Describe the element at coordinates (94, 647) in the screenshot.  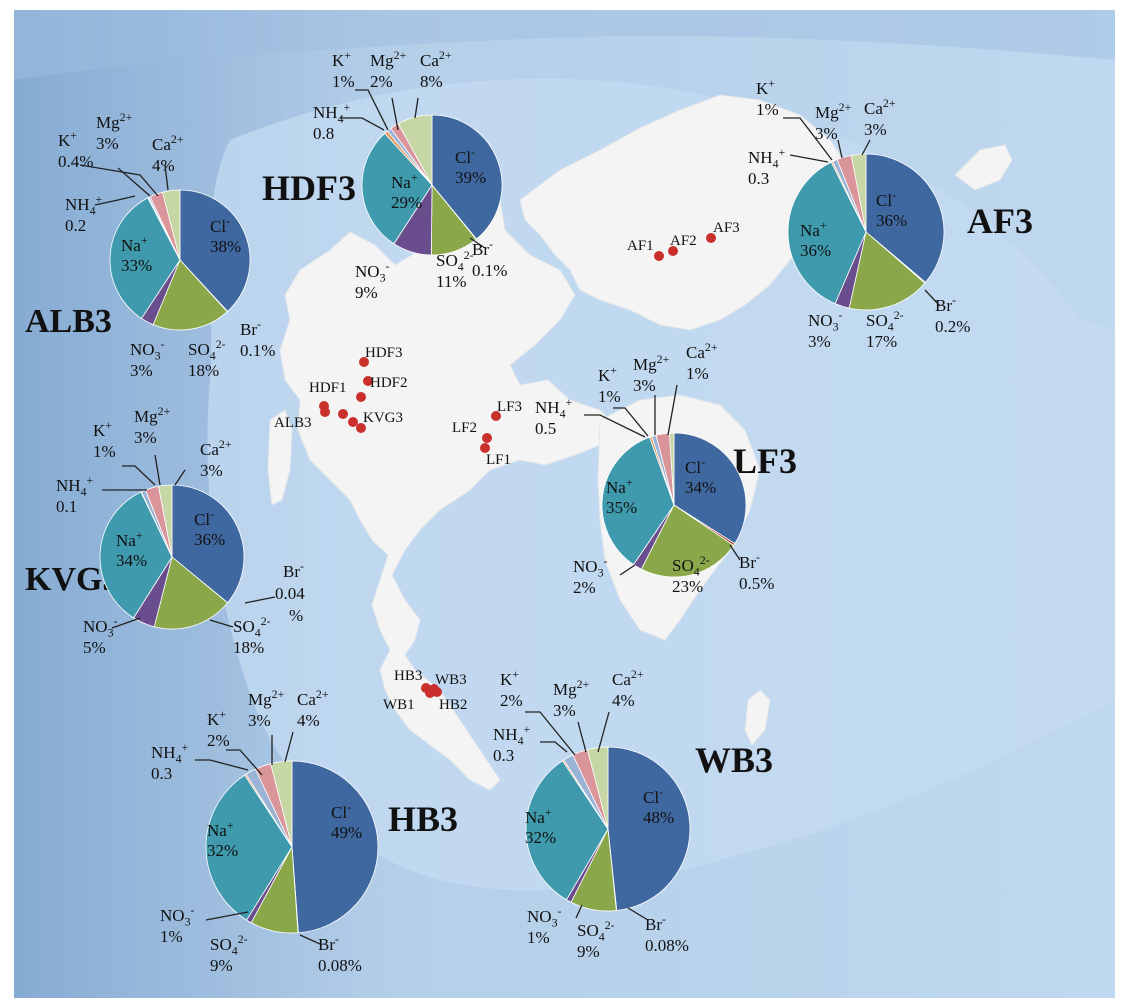
I see `value-label: 5%` at that location.